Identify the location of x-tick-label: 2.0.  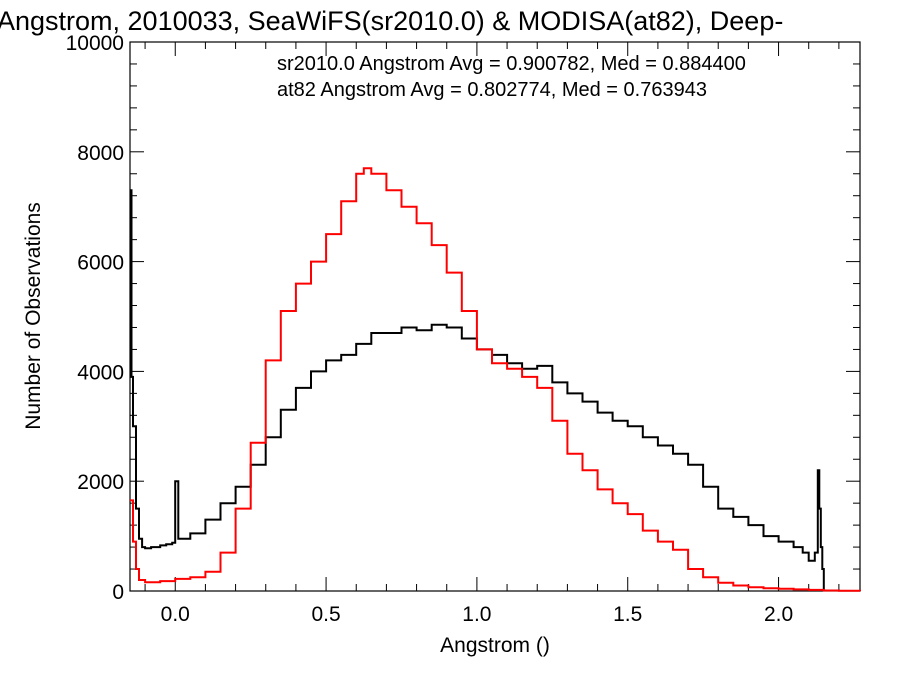
(778, 614).